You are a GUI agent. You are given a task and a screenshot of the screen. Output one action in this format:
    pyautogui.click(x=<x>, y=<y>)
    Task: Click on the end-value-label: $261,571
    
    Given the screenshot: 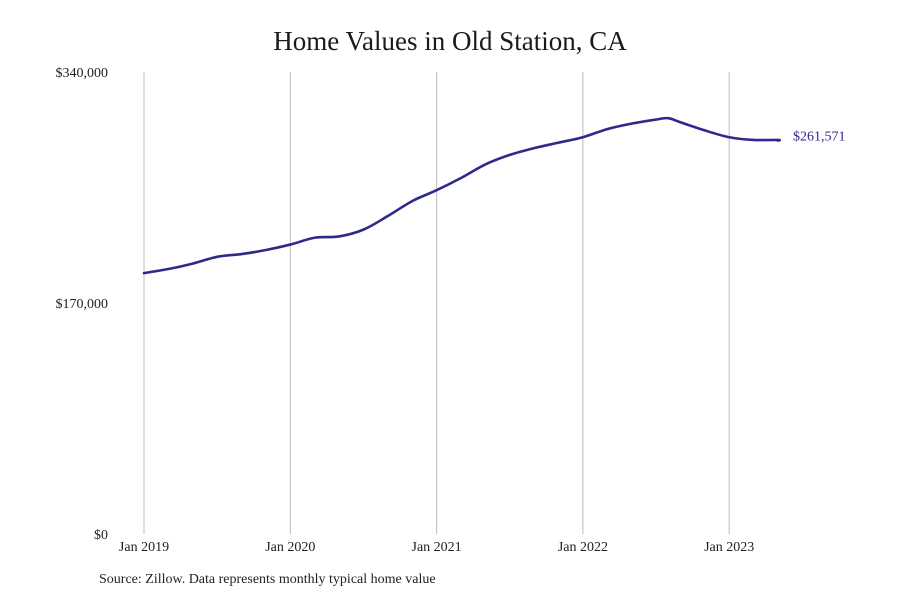 What is the action you would take?
    pyautogui.click(x=819, y=137)
    